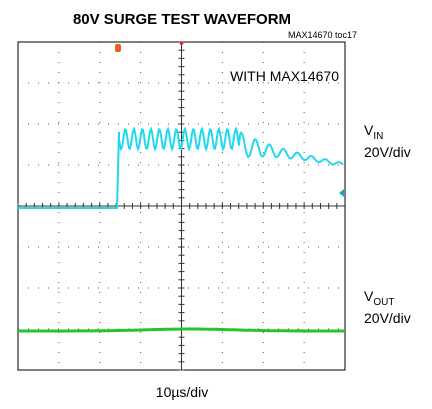 The height and width of the screenshot is (409, 432). Describe the element at coordinates (341, 193) in the screenshot. I see `level-marker` at that location.